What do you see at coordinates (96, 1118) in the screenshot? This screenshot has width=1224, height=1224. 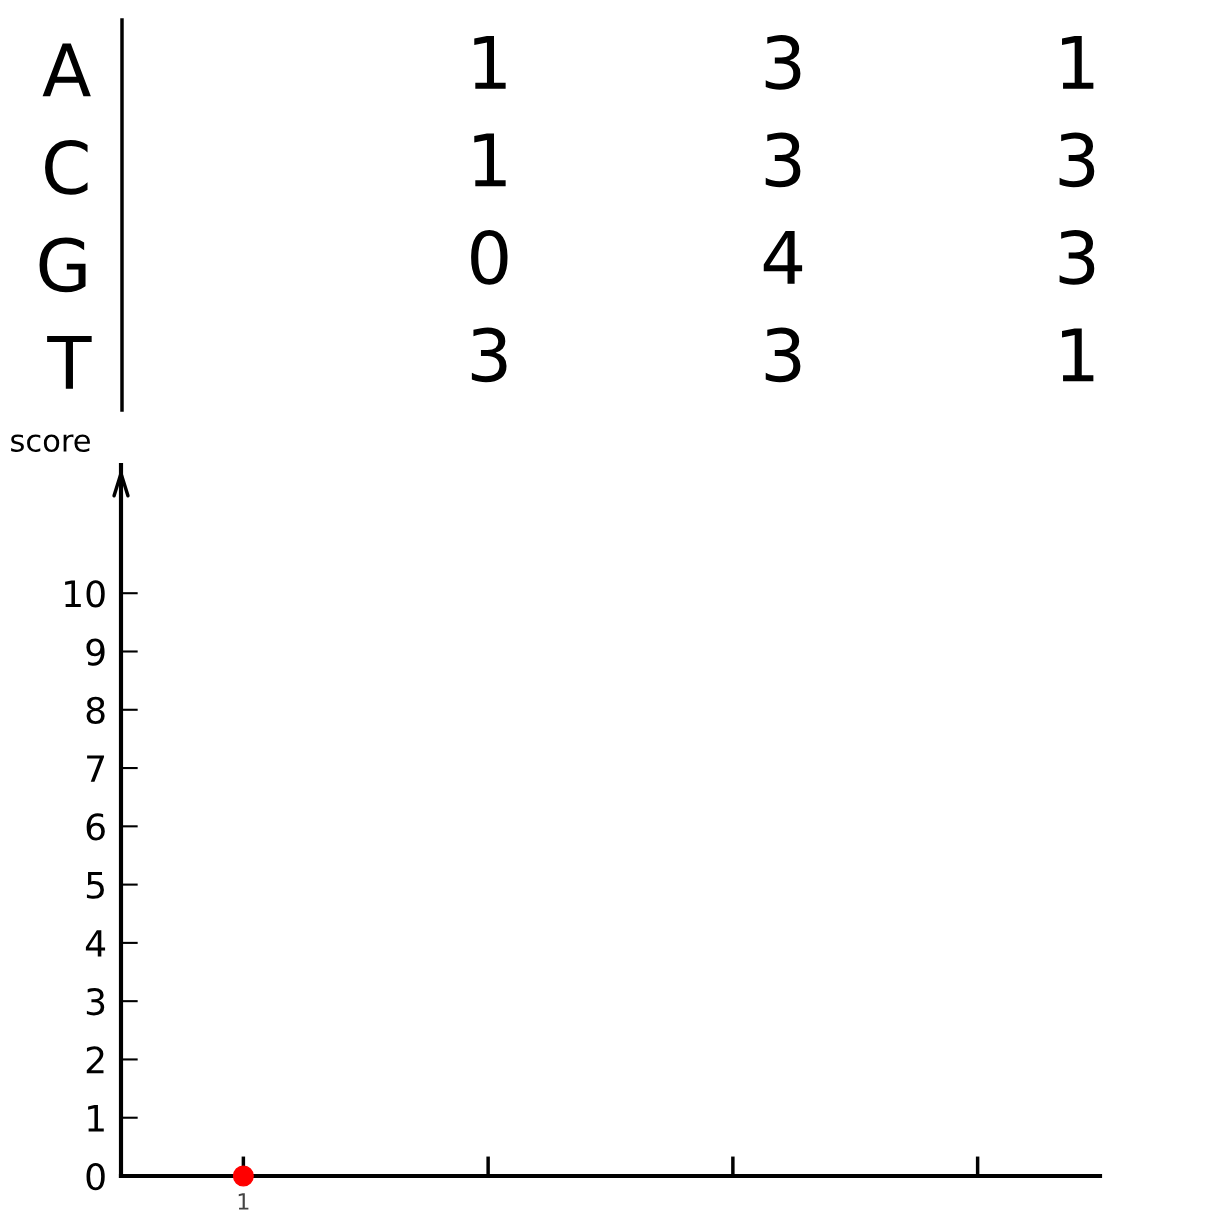 I see `y-tick-label: 1` at bounding box center [96, 1118].